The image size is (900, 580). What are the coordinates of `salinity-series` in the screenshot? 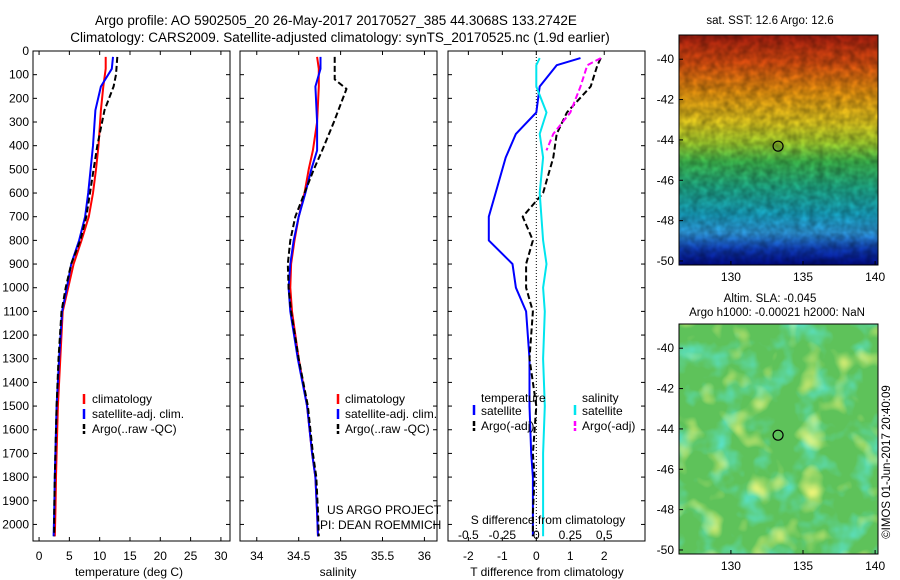 It's located at (317, 296).